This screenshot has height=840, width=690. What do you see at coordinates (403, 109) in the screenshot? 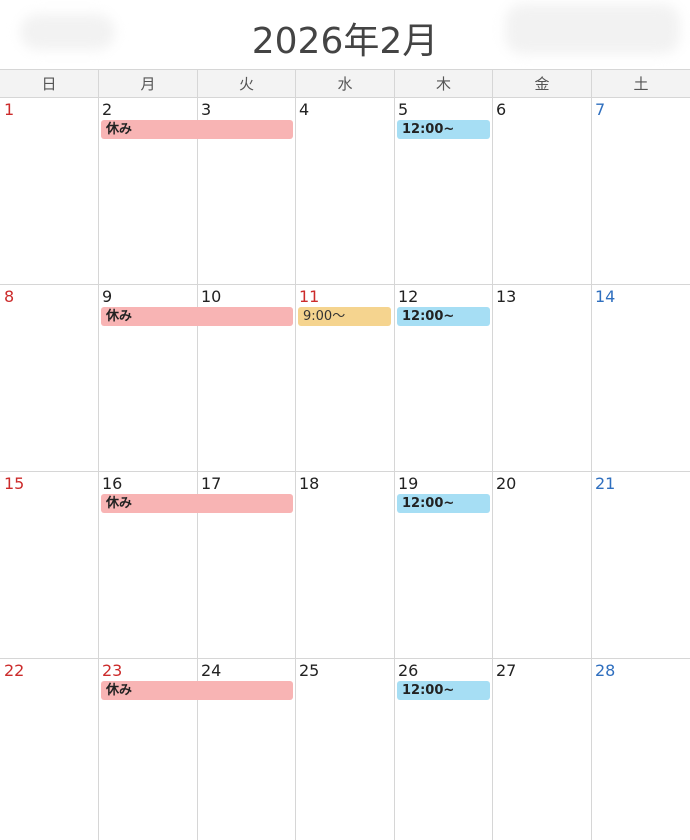
I see `day-cell-5: 5` at bounding box center [403, 109].